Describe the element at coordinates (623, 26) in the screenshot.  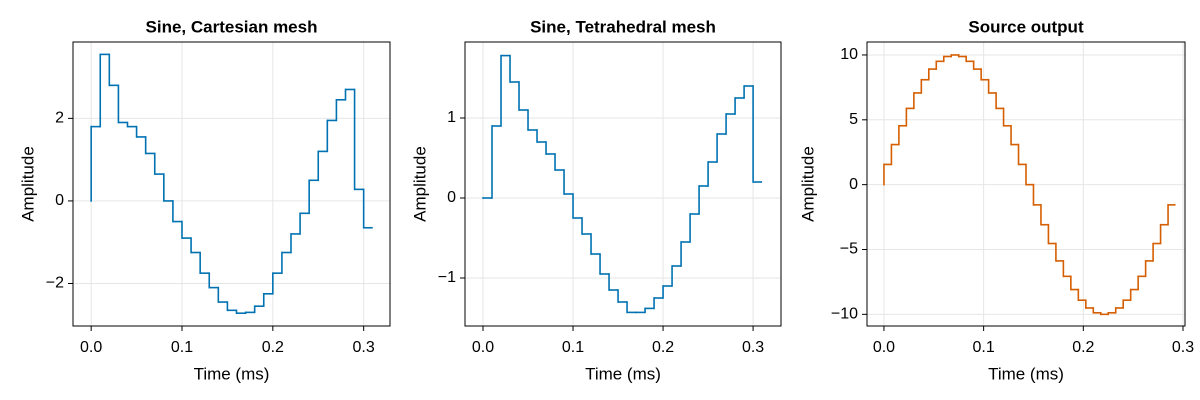
I see `chart-title: Sine, Tetrahedral mesh` at that location.